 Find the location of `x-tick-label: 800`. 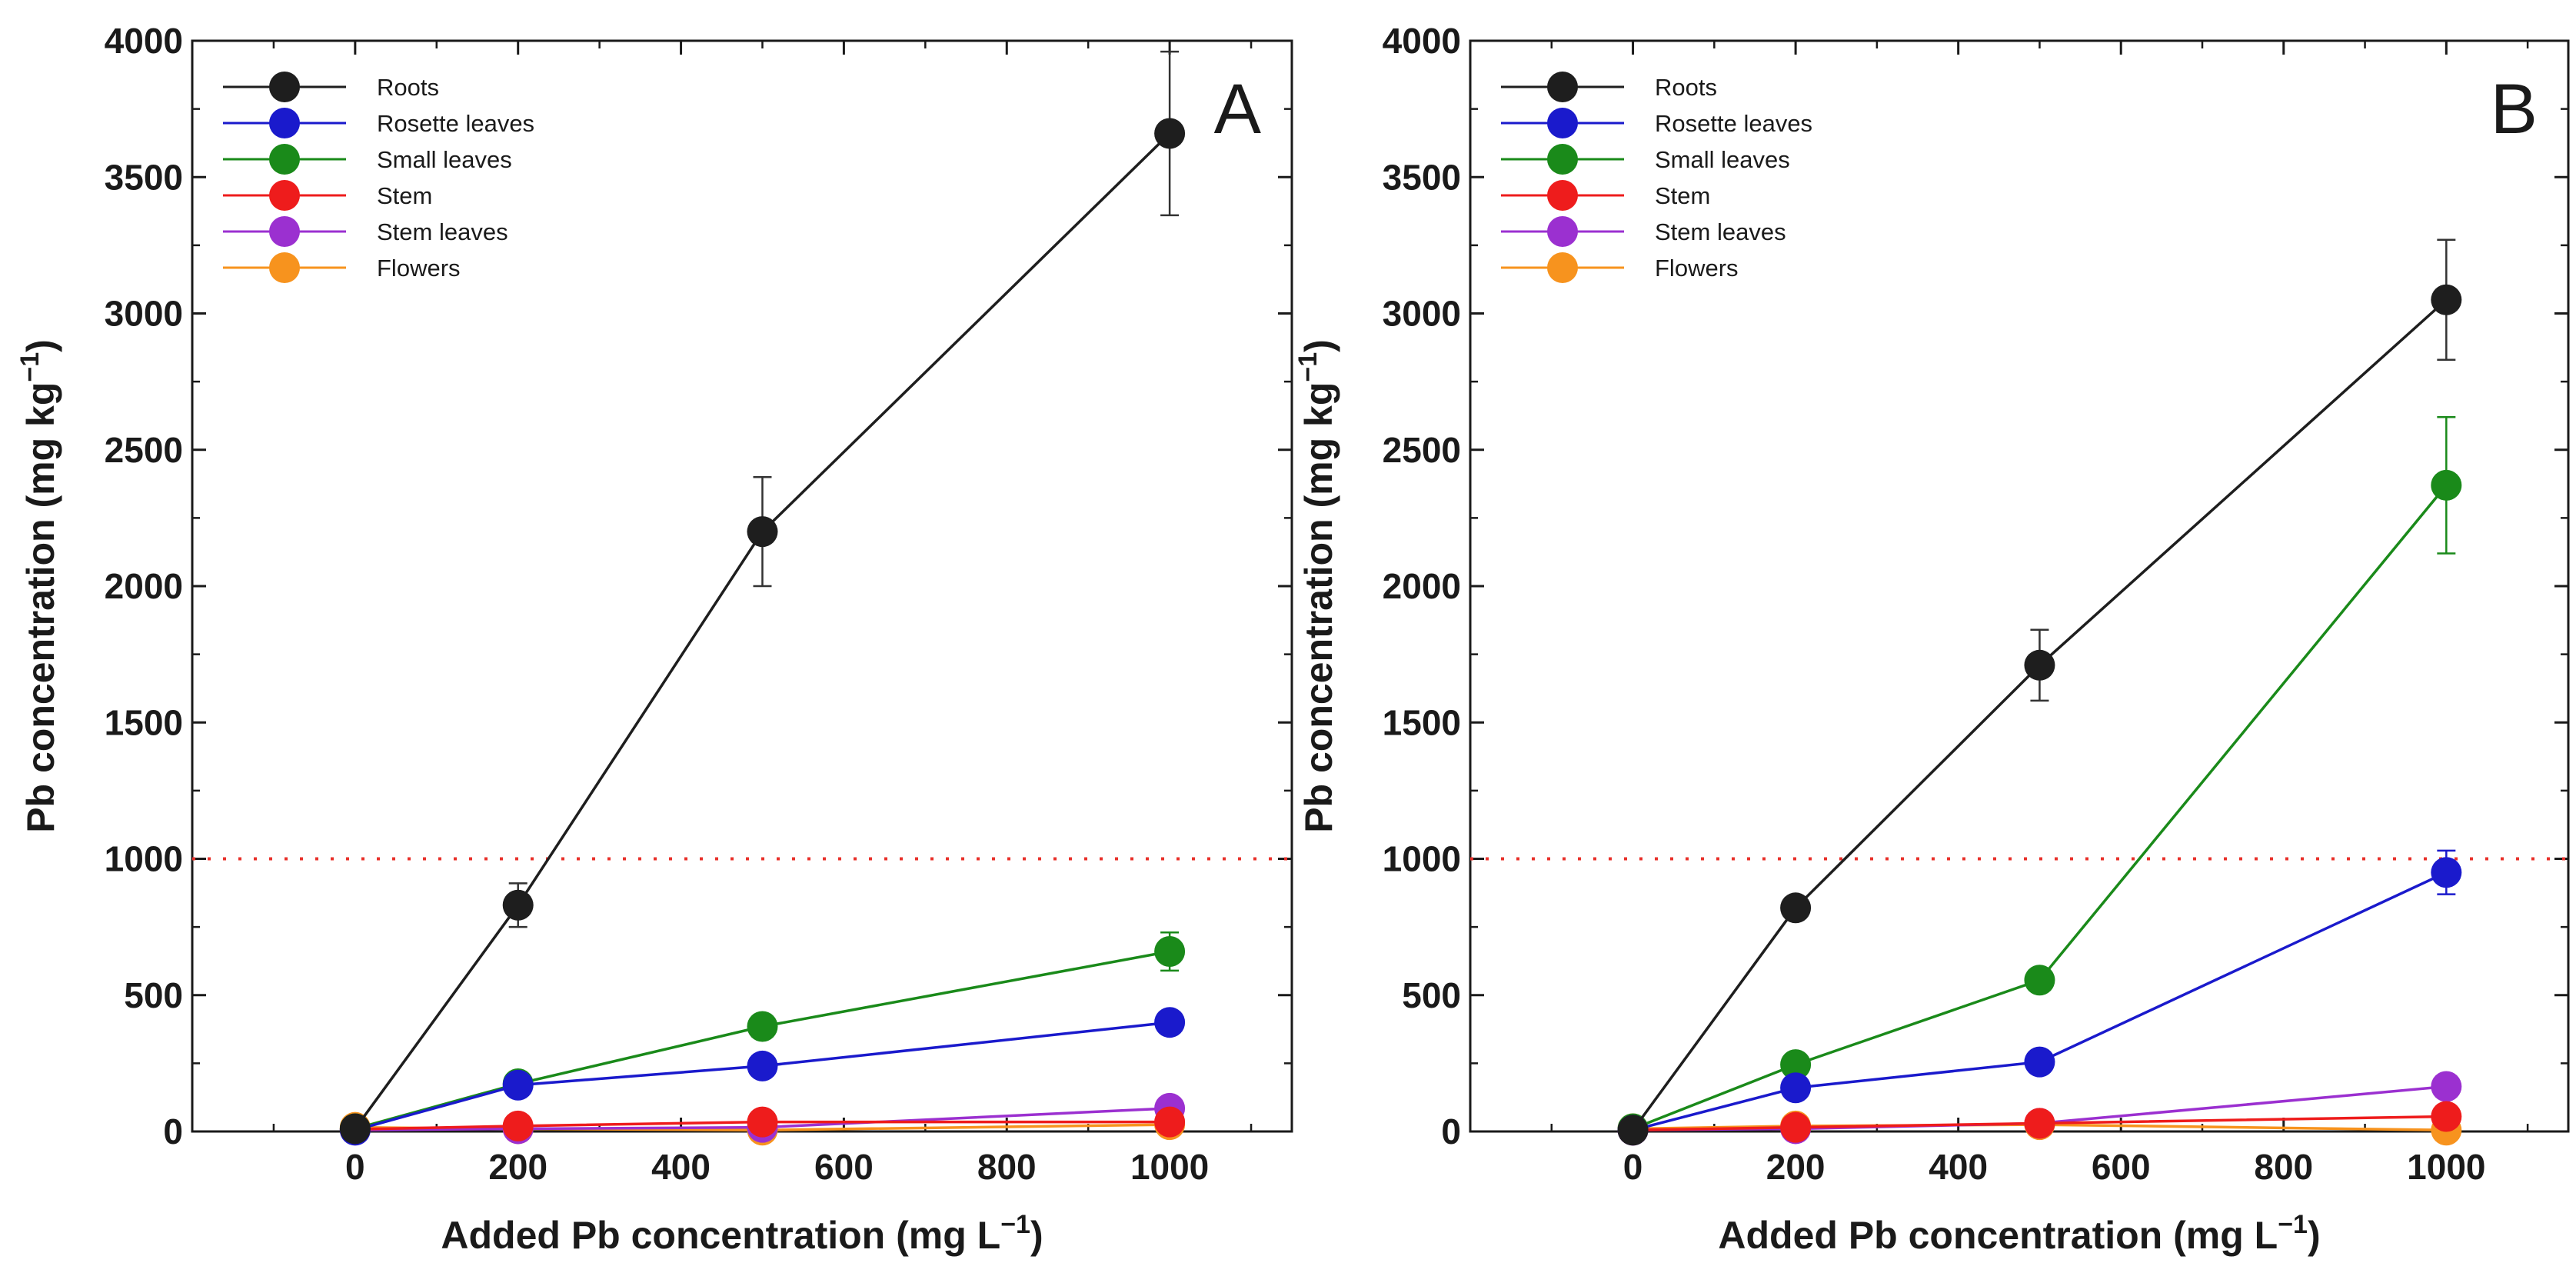

x-tick-label: 800 is located at coordinates (1007, 1167).